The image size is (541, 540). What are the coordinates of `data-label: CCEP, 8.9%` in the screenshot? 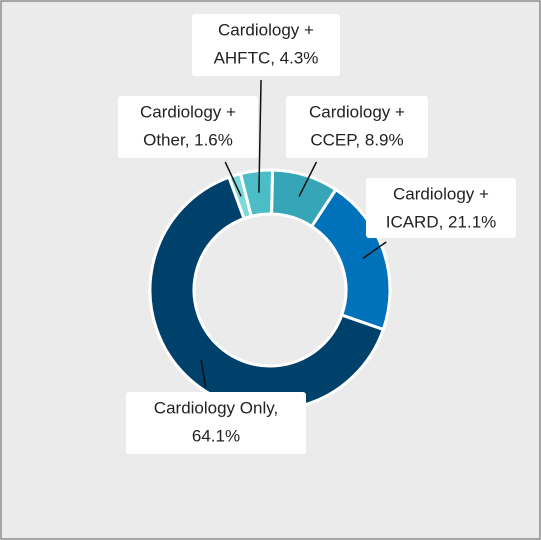 It's located at (356, 139).